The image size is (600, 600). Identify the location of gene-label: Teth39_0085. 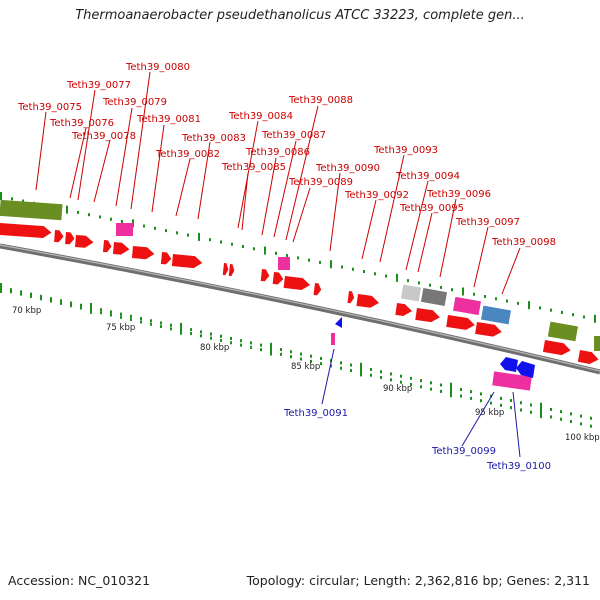
(253, 167).